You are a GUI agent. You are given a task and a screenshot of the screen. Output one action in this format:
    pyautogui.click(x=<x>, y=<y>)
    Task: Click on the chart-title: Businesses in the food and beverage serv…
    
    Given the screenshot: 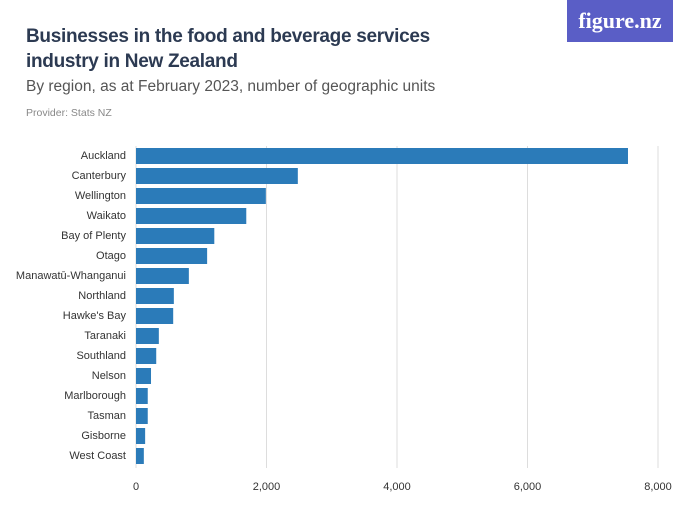 What is the action you would take?
    pyautogui.click(x=228, y=49)
    